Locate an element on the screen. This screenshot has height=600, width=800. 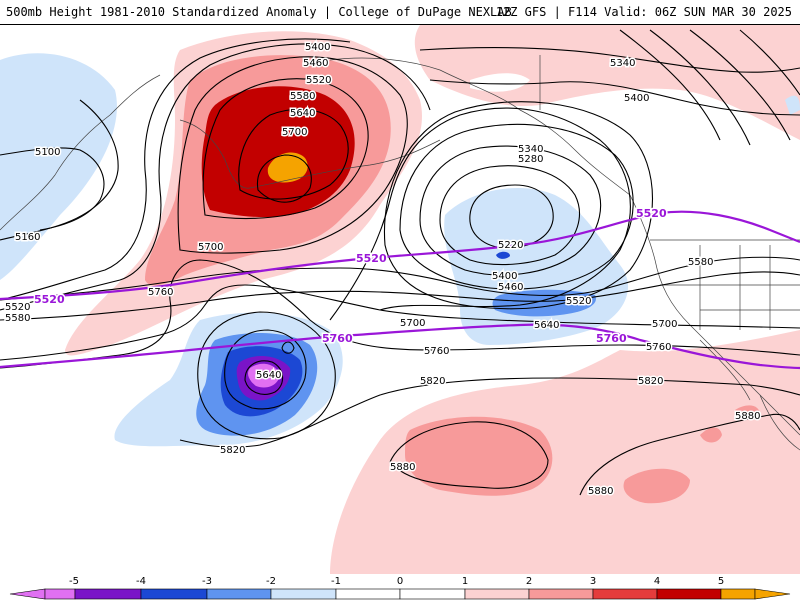
contour-5880-south is located at coordinates (469, 455).